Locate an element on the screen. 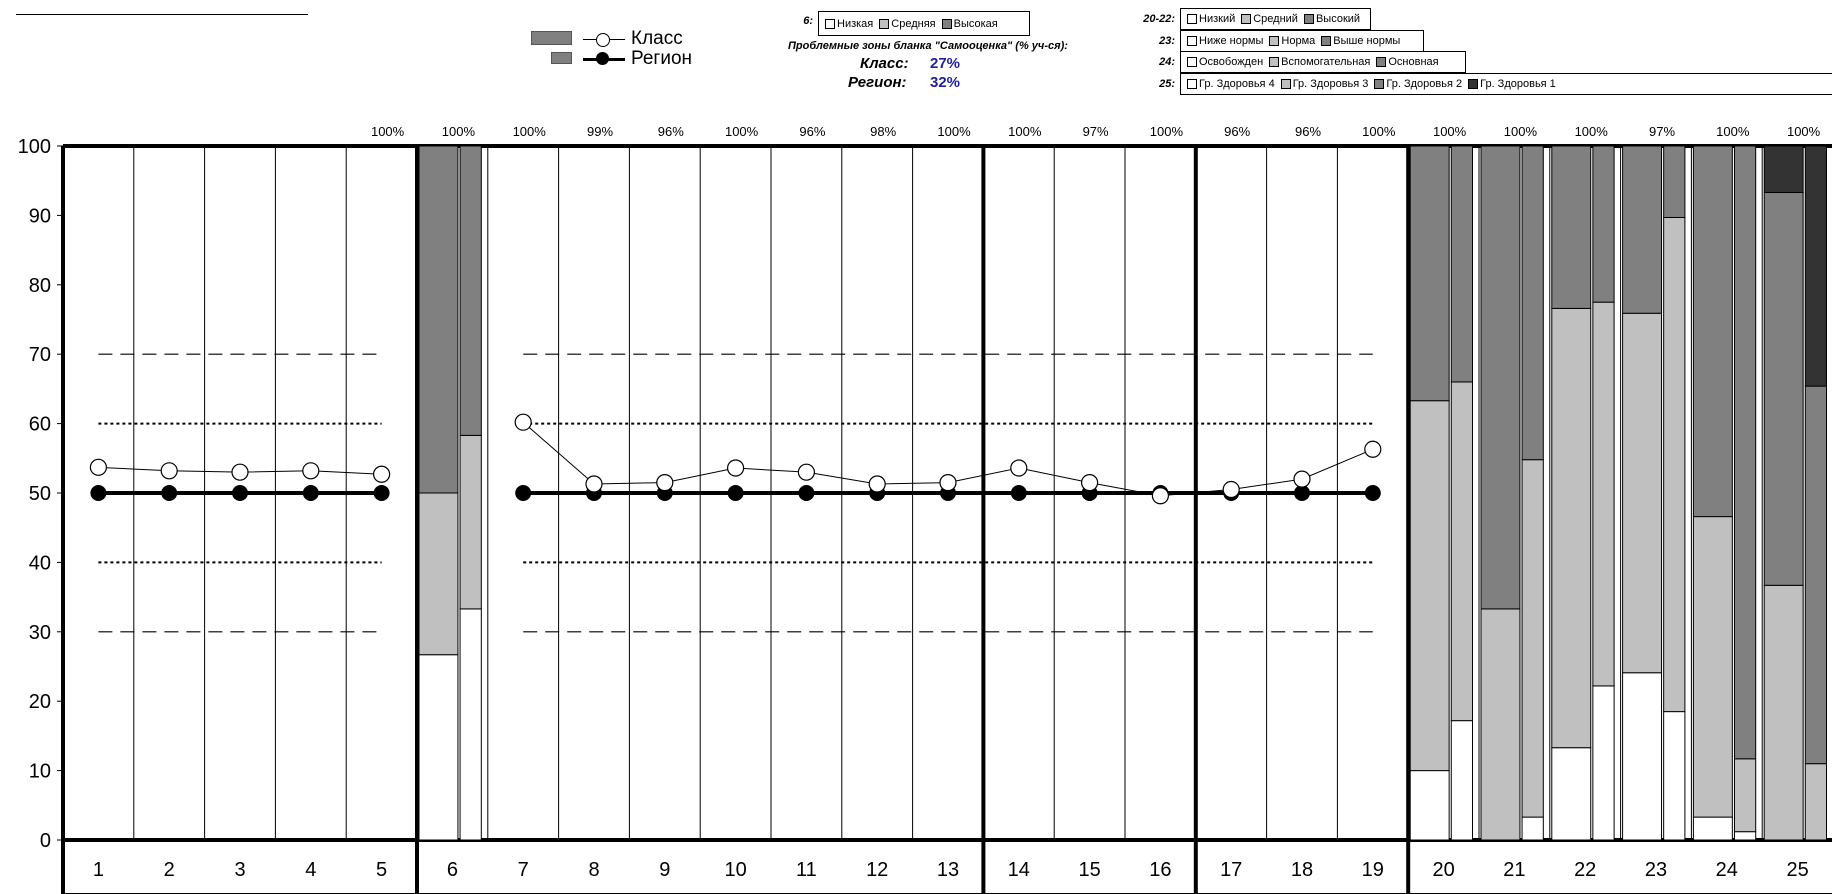 This screenshot has height=894, width=1832. legend-6-item-mid: Средняя is located at coordinates (907, 24).